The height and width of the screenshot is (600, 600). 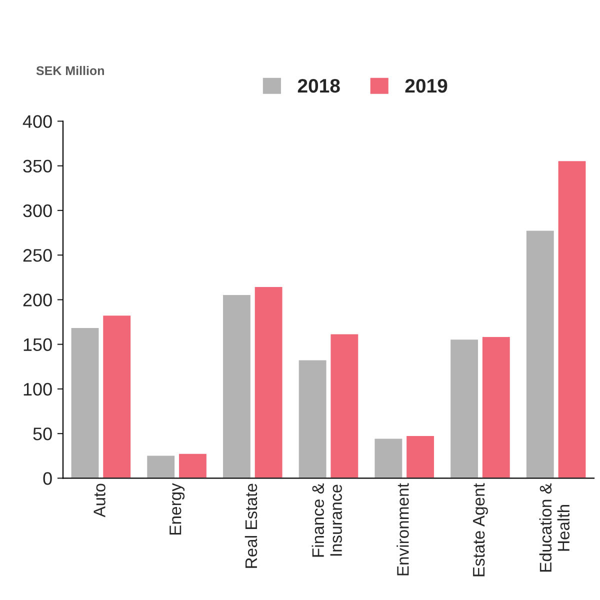 I want to click on y-tick-label: 150, so click(x=38, y=345).